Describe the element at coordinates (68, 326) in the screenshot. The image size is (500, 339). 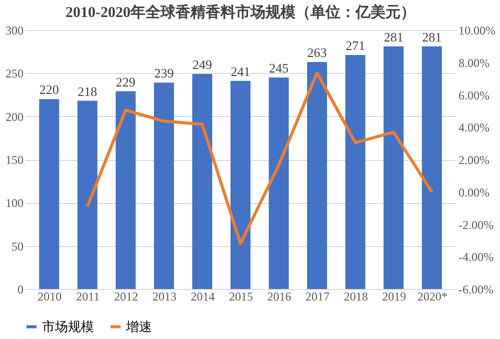
I see `legend-label: 市场规模` at that location.